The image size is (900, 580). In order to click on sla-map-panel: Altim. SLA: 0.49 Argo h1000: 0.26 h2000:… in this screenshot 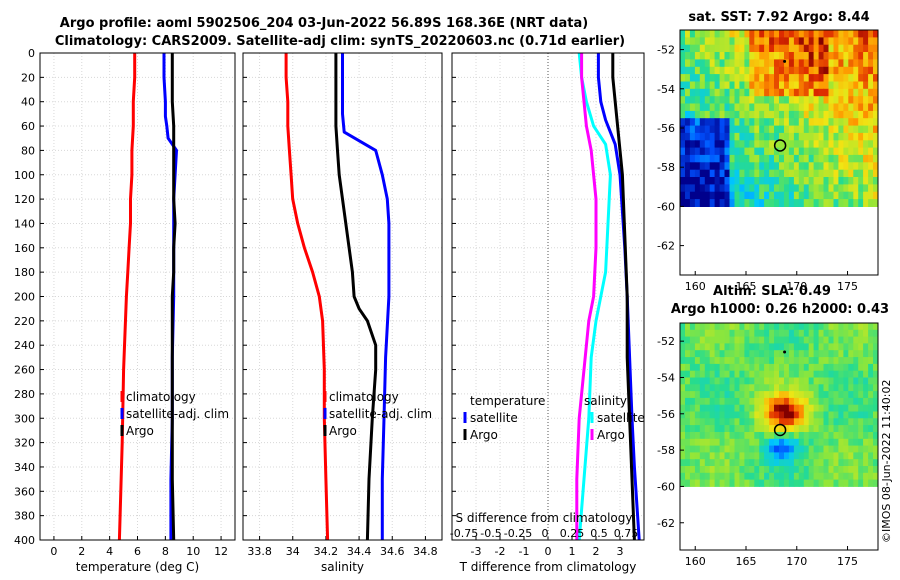, I will do `click(773, 426)`.